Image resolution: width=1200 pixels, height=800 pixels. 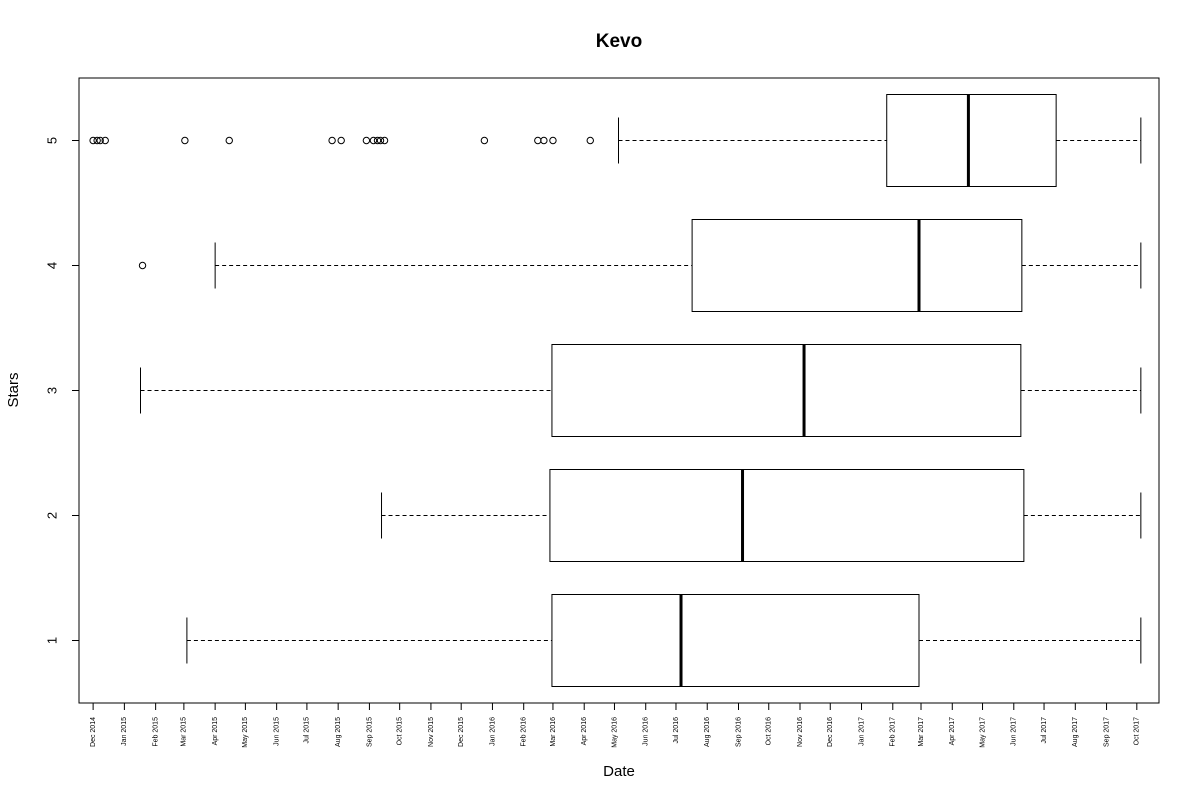 What do you see at coordinates (431, 732) in the screenshot?
I see `x-tick-label: Nov 2015` at bounding box center [431, 732].